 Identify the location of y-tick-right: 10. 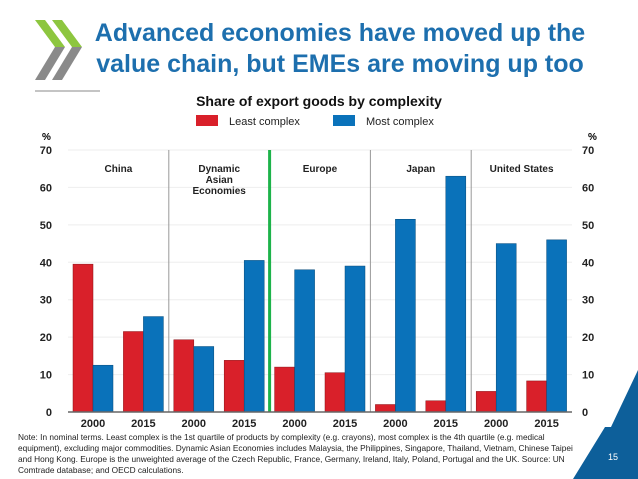
(588, 376).